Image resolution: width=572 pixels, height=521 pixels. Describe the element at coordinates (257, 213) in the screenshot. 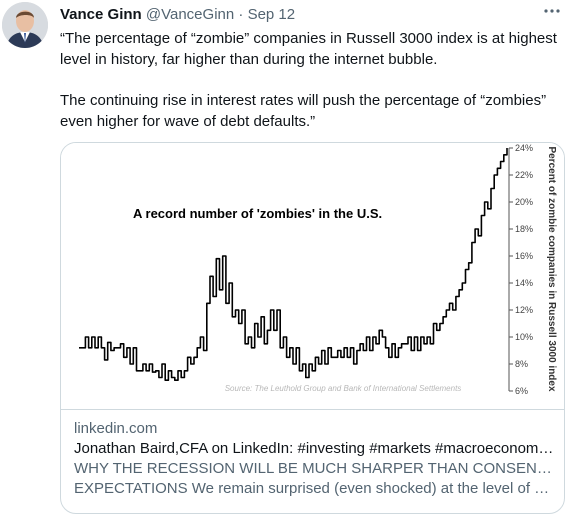

I see `chart-title: A record number of 'zombies' in the U.S.` at that location.